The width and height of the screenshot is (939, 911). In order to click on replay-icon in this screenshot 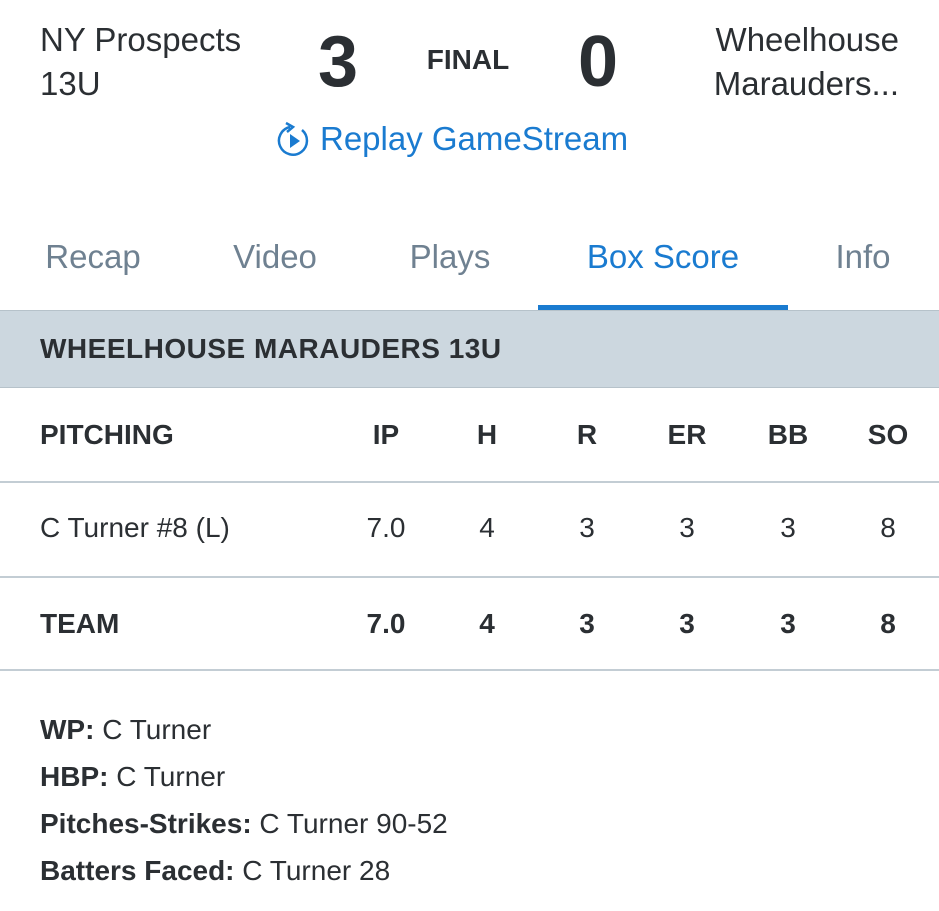, I will do `click(293, 138)`.